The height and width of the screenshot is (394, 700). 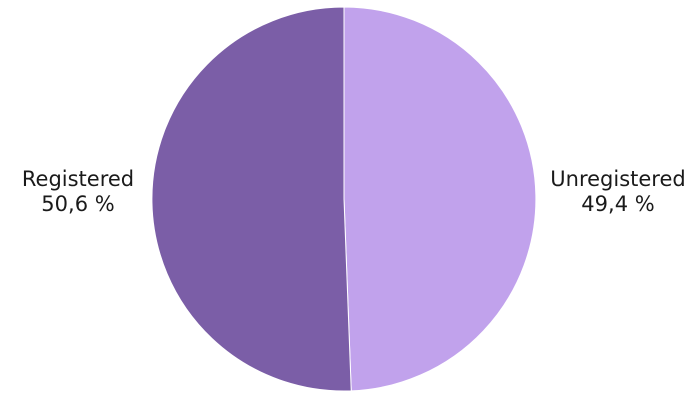 What do you see at coordinates (617, 204) in the screenshot?
I see `slice-value-unregistered: 49,4 %` at bounding box center [617, 204].